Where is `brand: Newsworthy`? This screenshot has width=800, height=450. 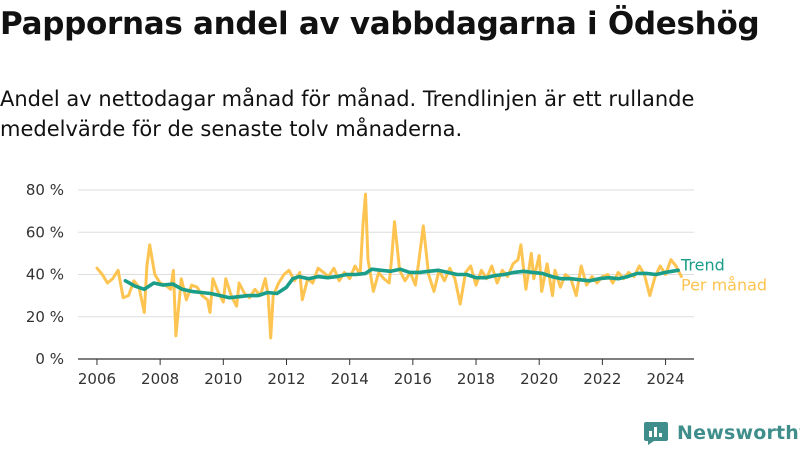 brand: Newsworthy is located at coordinates (721, 433).